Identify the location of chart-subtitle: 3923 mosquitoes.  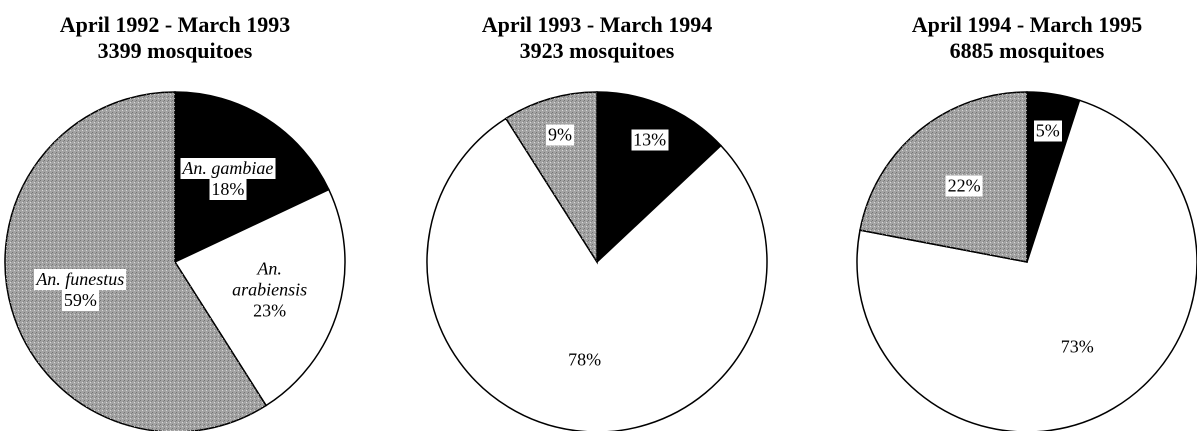
(597, 50).